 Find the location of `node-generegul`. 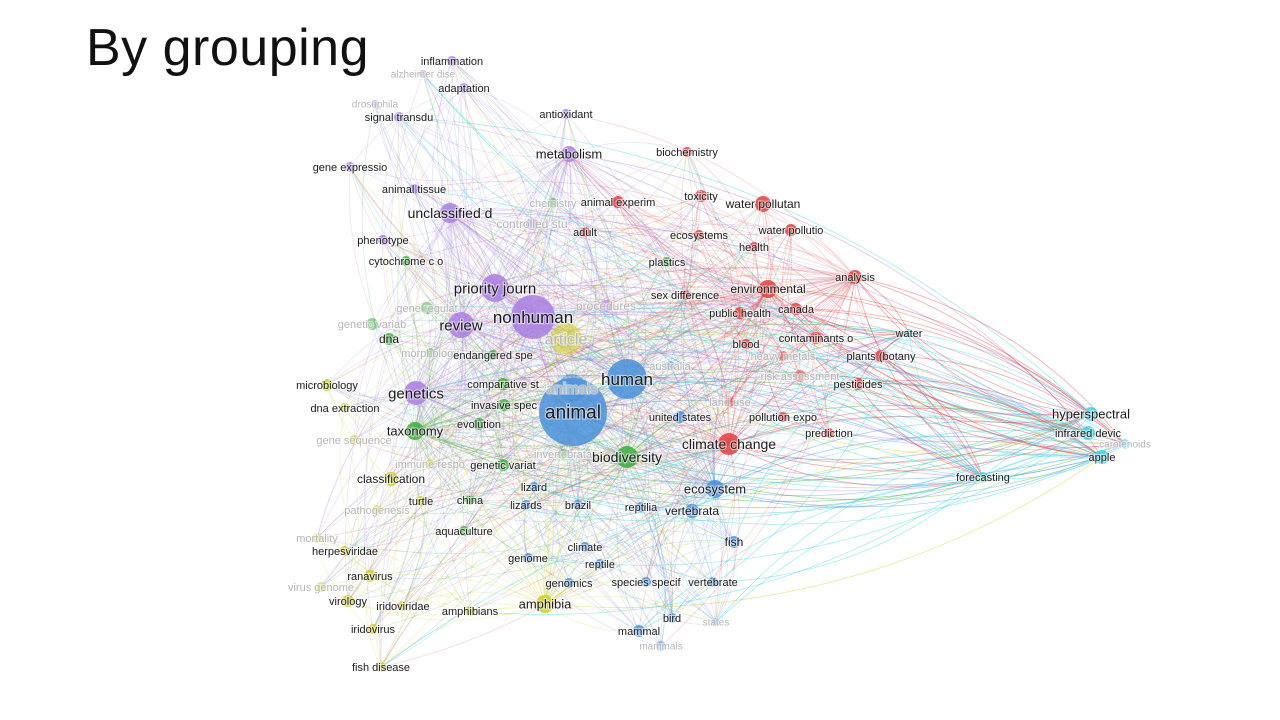

node-generegul is located at coordinates (427, 308).